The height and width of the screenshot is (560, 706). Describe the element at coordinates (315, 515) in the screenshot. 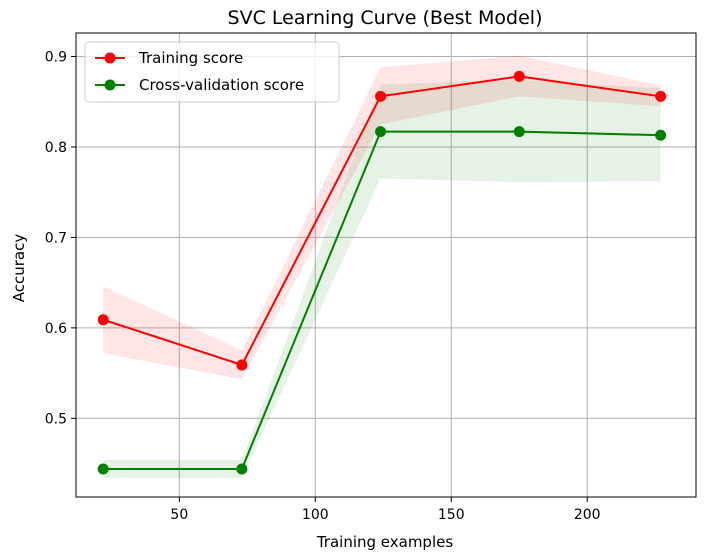

I see `x-tick-label: 100` at that location.